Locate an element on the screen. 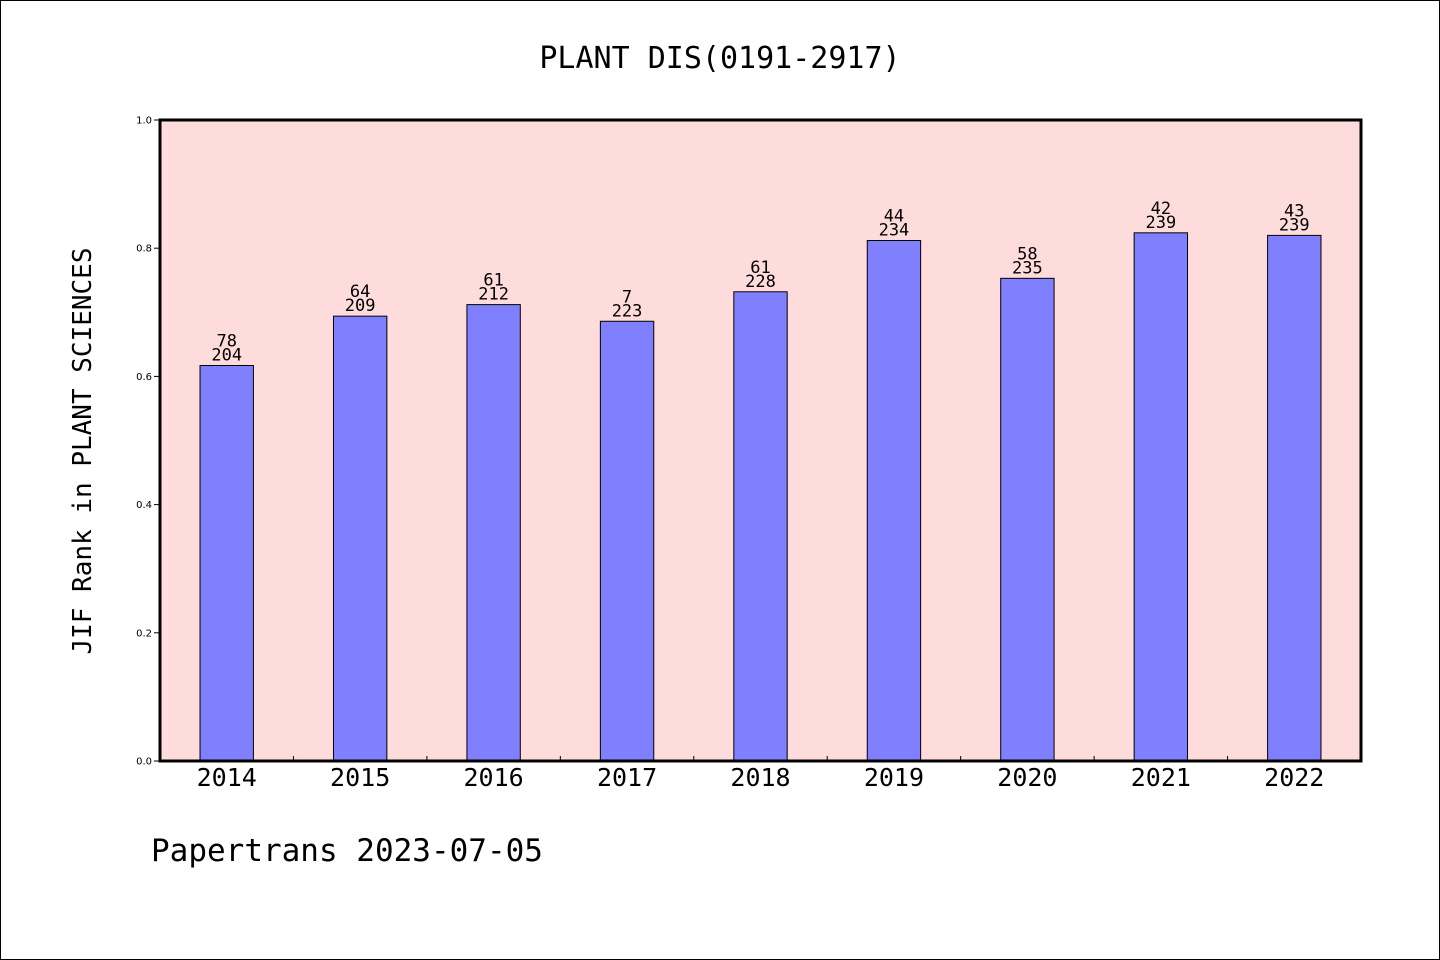  bar-2015 is located at coordinates (360, 538).